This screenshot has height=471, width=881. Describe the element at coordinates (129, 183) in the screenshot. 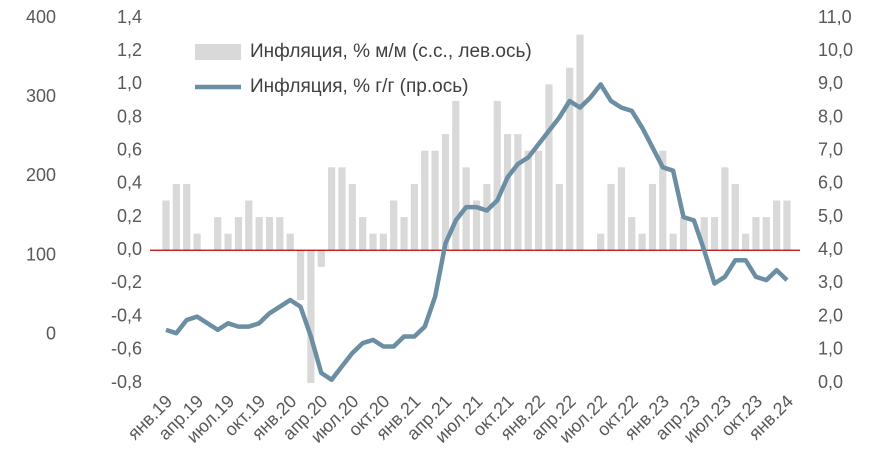

I see `y-tick-label: 0,4` at that location.